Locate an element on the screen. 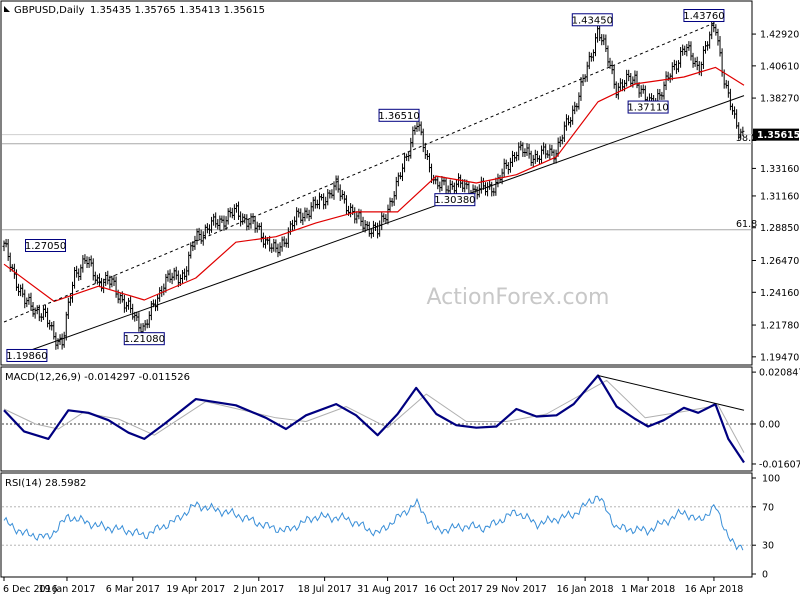 The image size is (800, 600). rsi-y-tick-label: 30 is located at coordinates (768, 546).